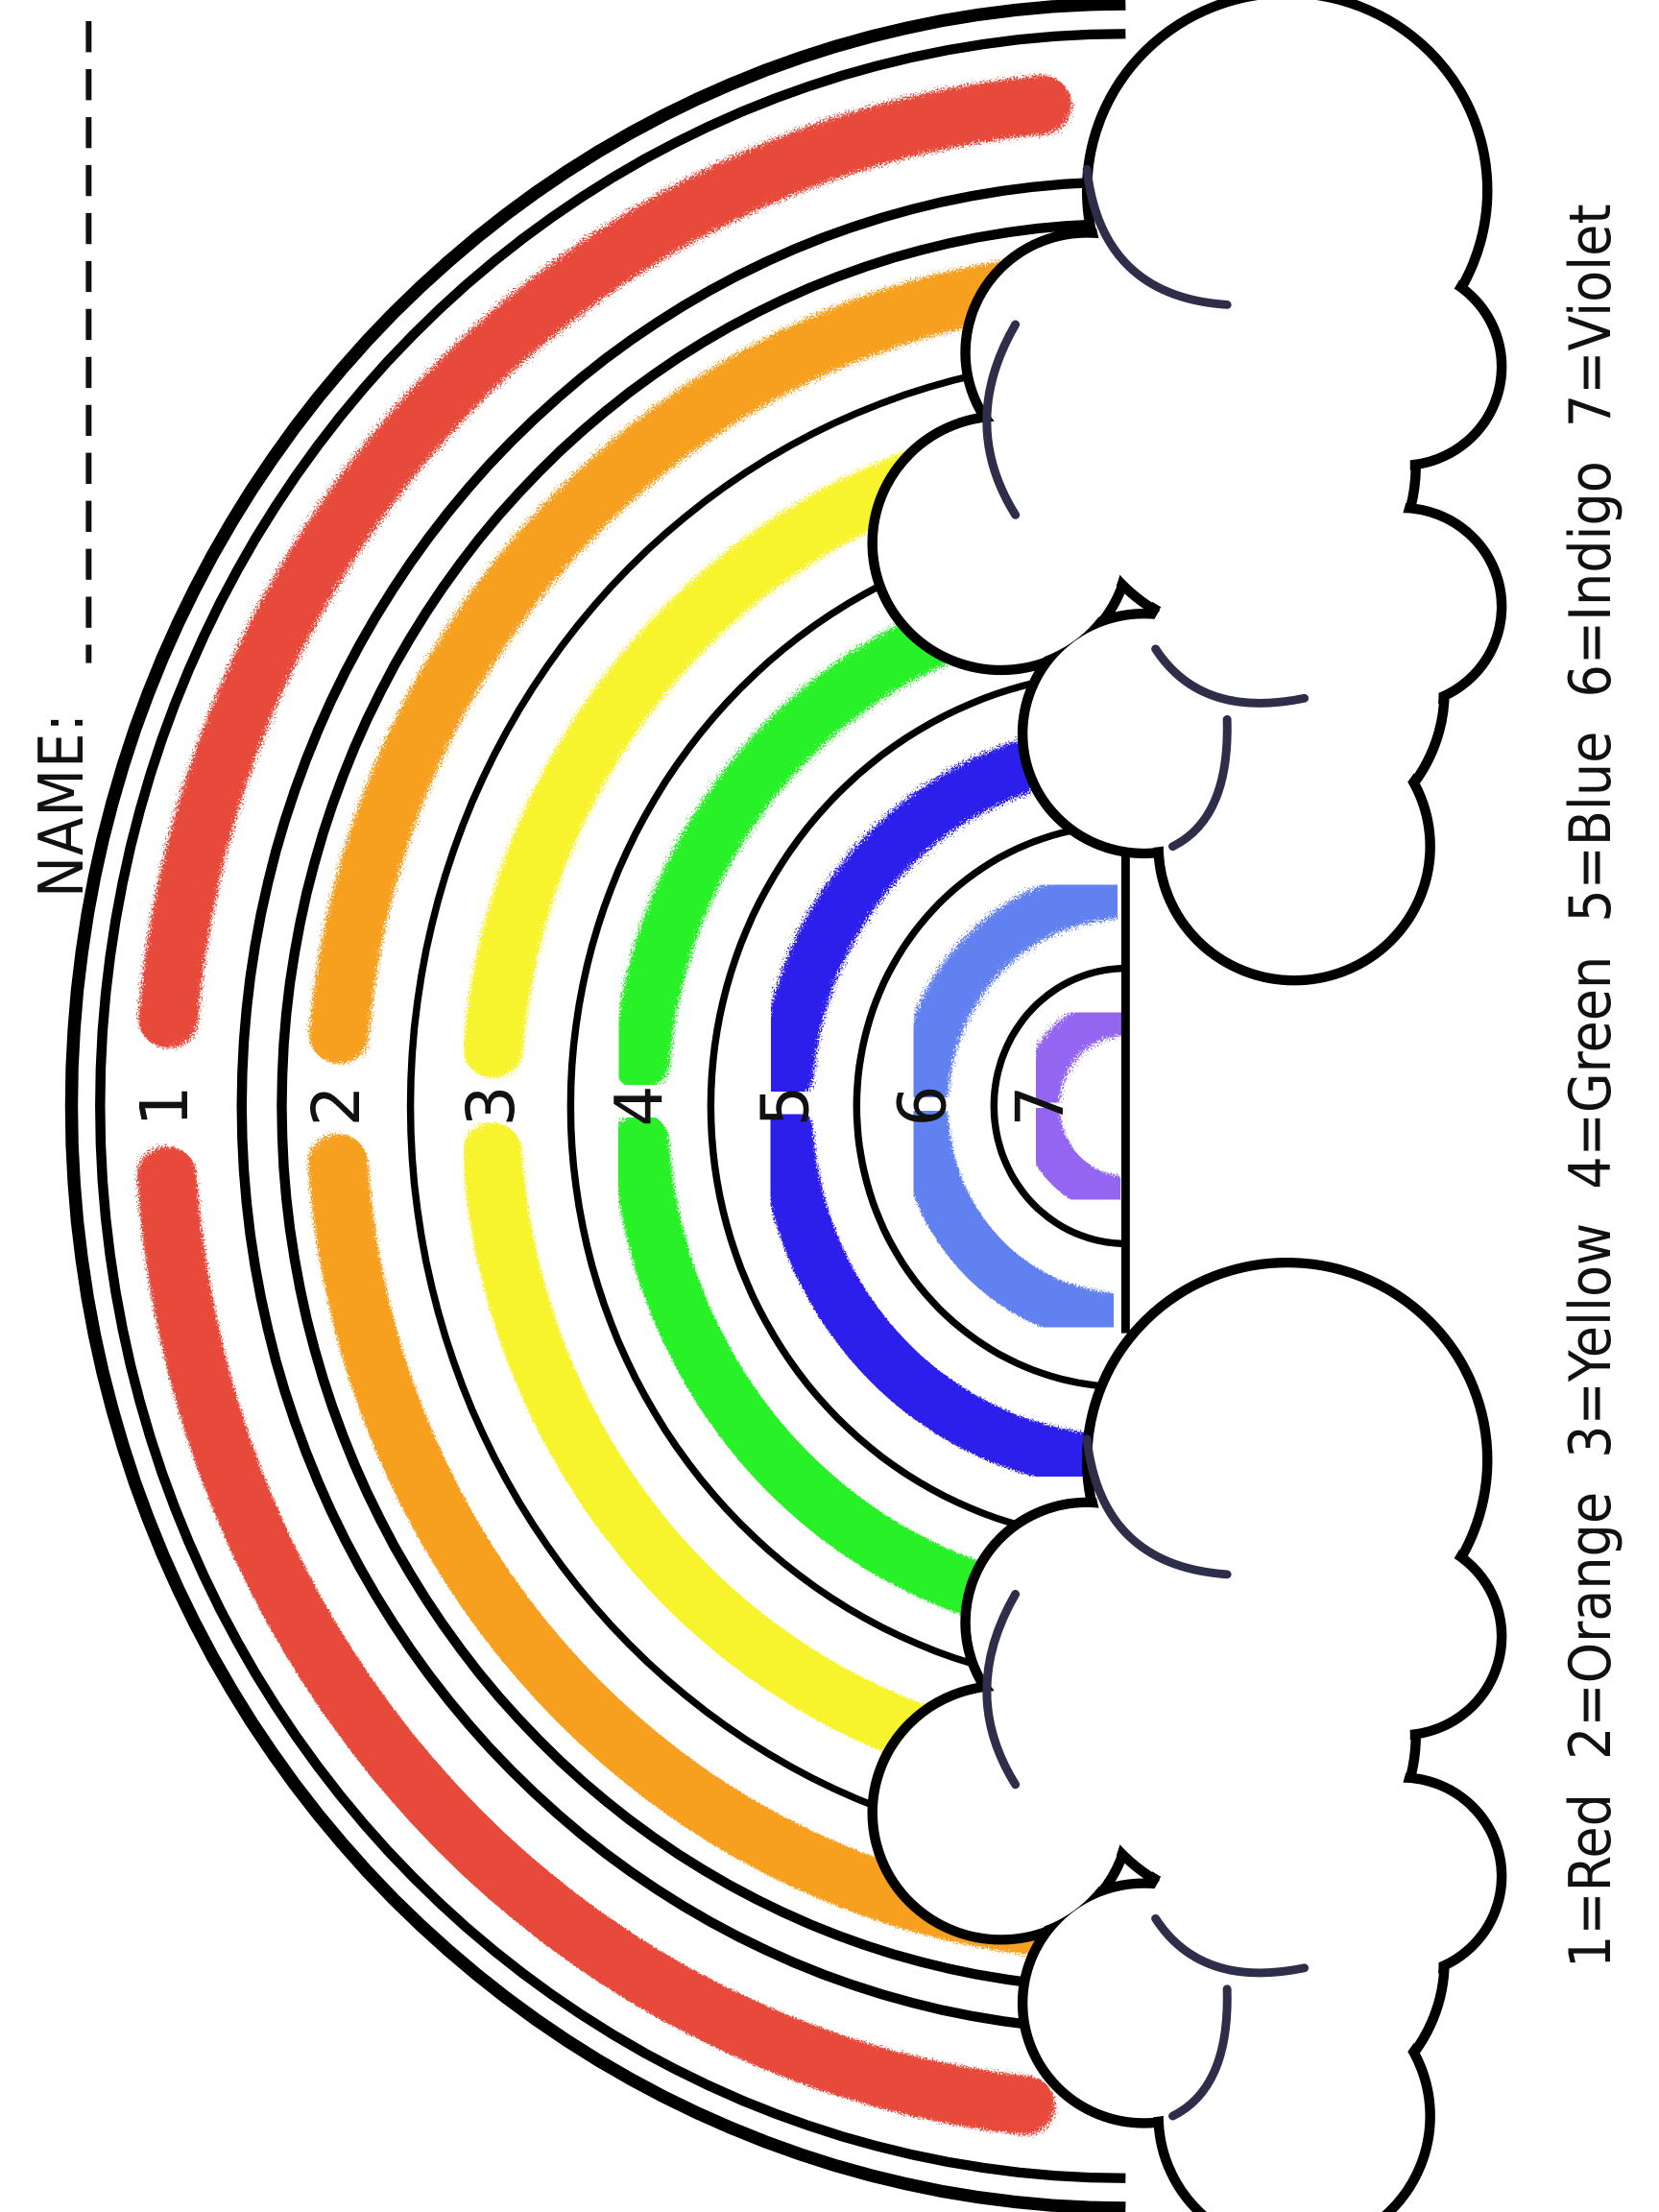 Image resolution: width=1659 pixels, height=2212 pixels. I want to click on band-fill-blue-lower, so click(938, 1295).